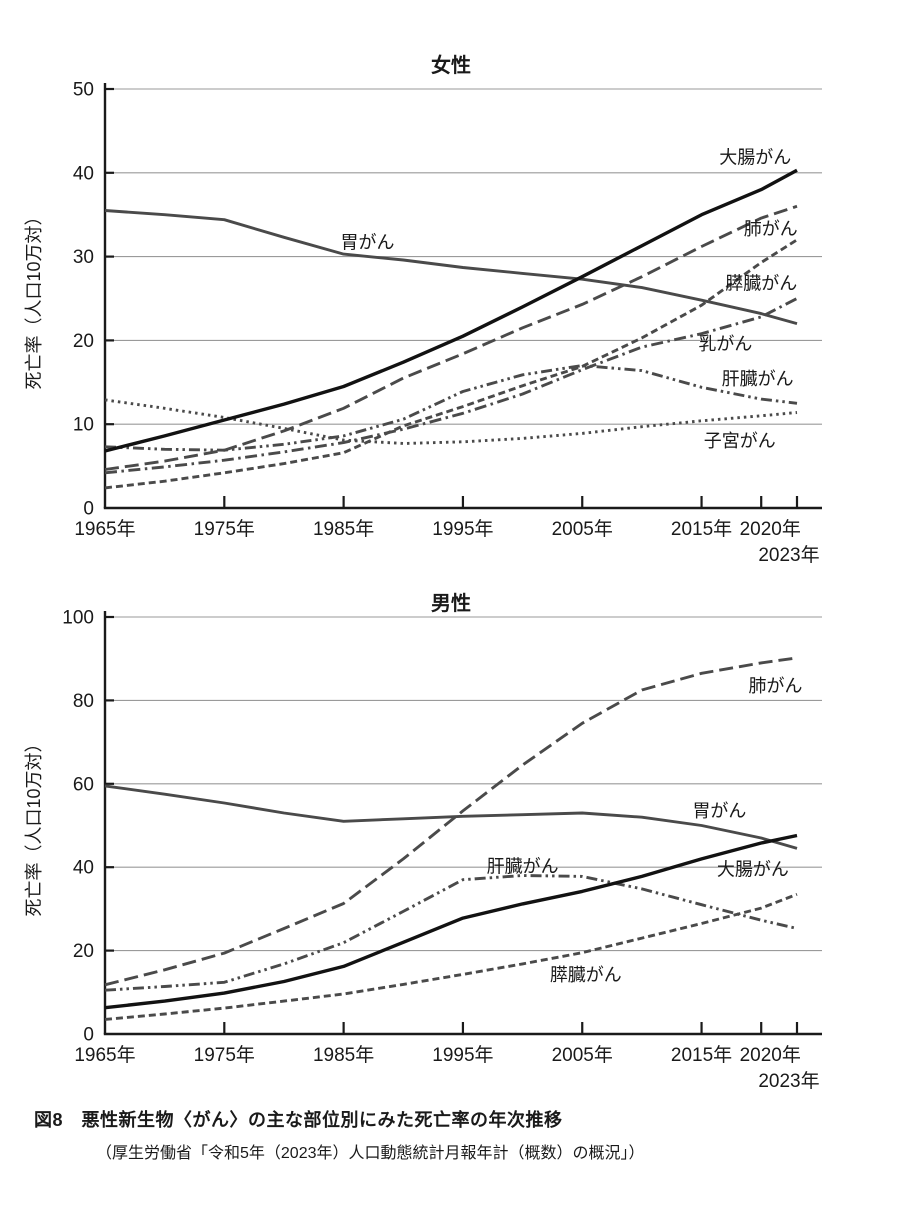  Describe the element at coordinates (451, 817) in the screenshot. I see `line-stomach-male` at that location.